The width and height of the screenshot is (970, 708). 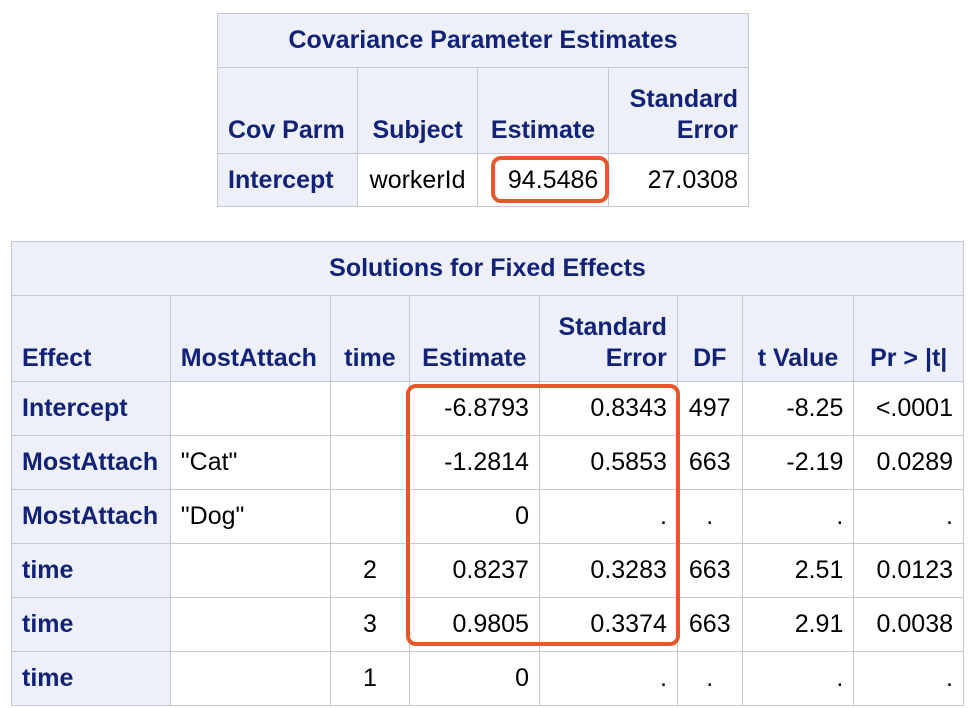 I want to click on table-cell: 0.0289, so click(x=908, y=462).